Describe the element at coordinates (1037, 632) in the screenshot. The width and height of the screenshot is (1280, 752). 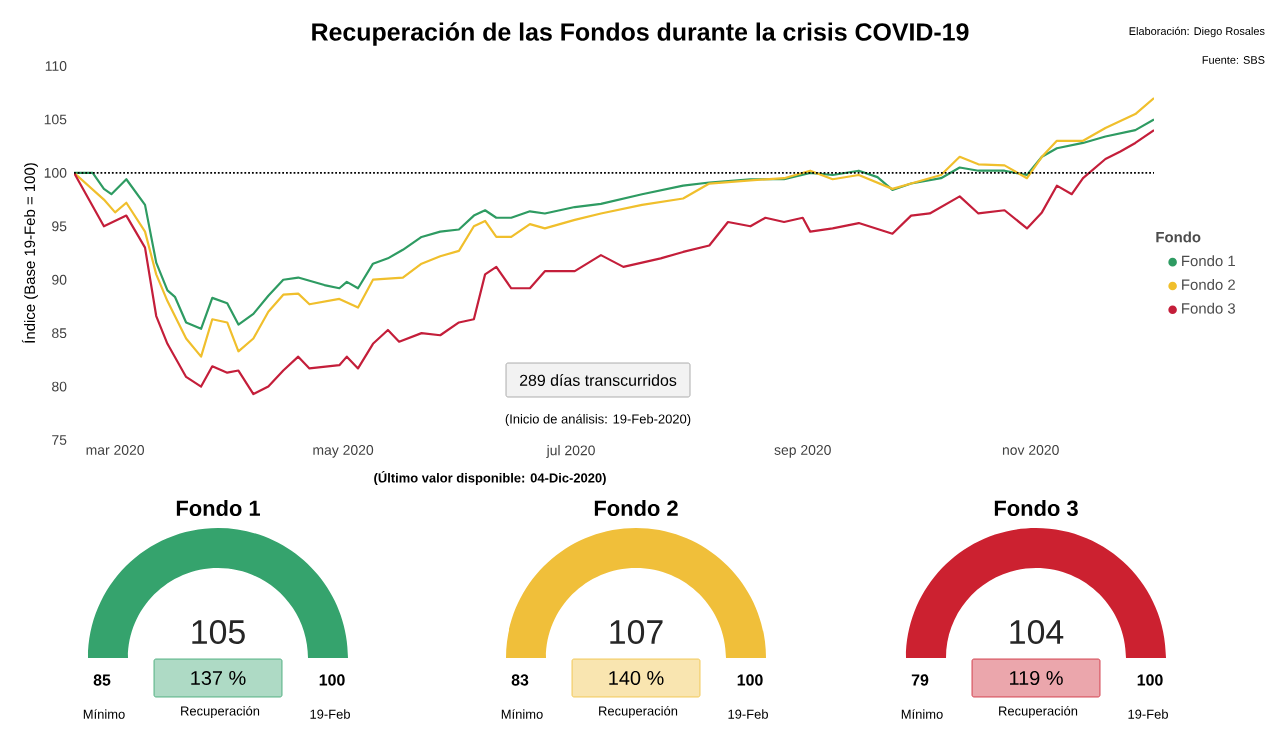
I see `text: 104` at that location.